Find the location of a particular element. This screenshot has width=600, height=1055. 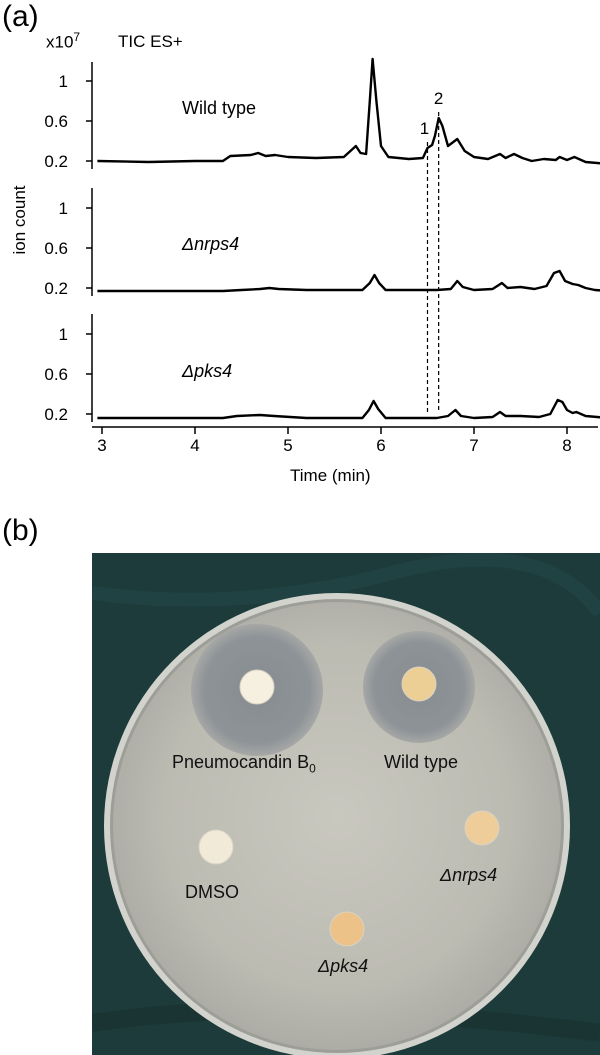

tic-label: TIC ES+ is located at coordinates (150, 41).